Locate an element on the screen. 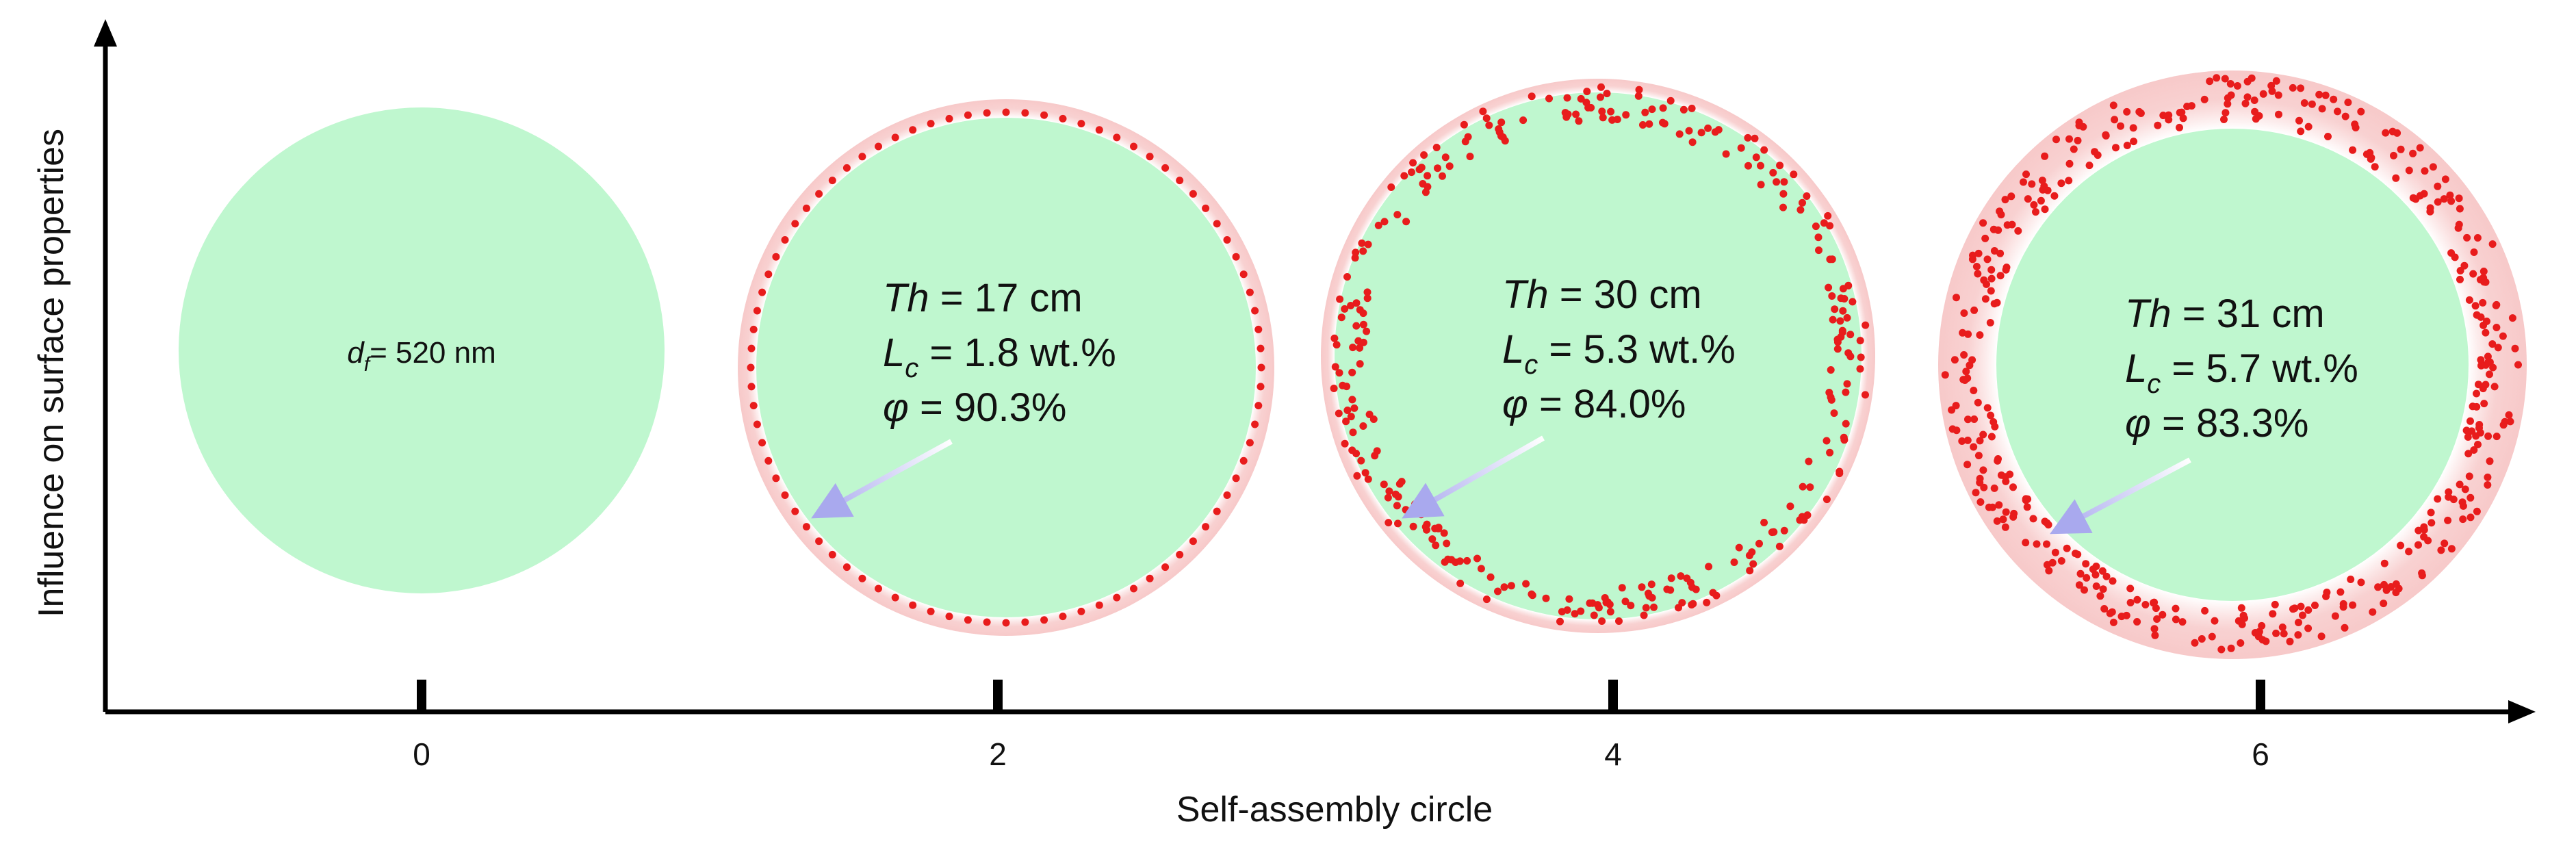  annotation-subscript: c is located at coordinates (1531, 365).